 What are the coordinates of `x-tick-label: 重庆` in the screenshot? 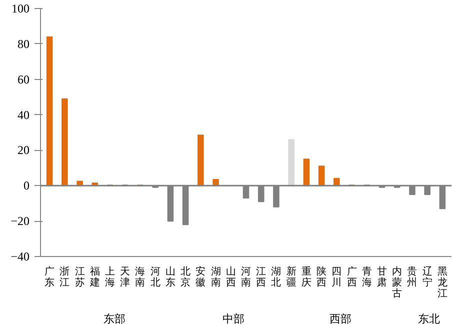 It's located at (306, 277).